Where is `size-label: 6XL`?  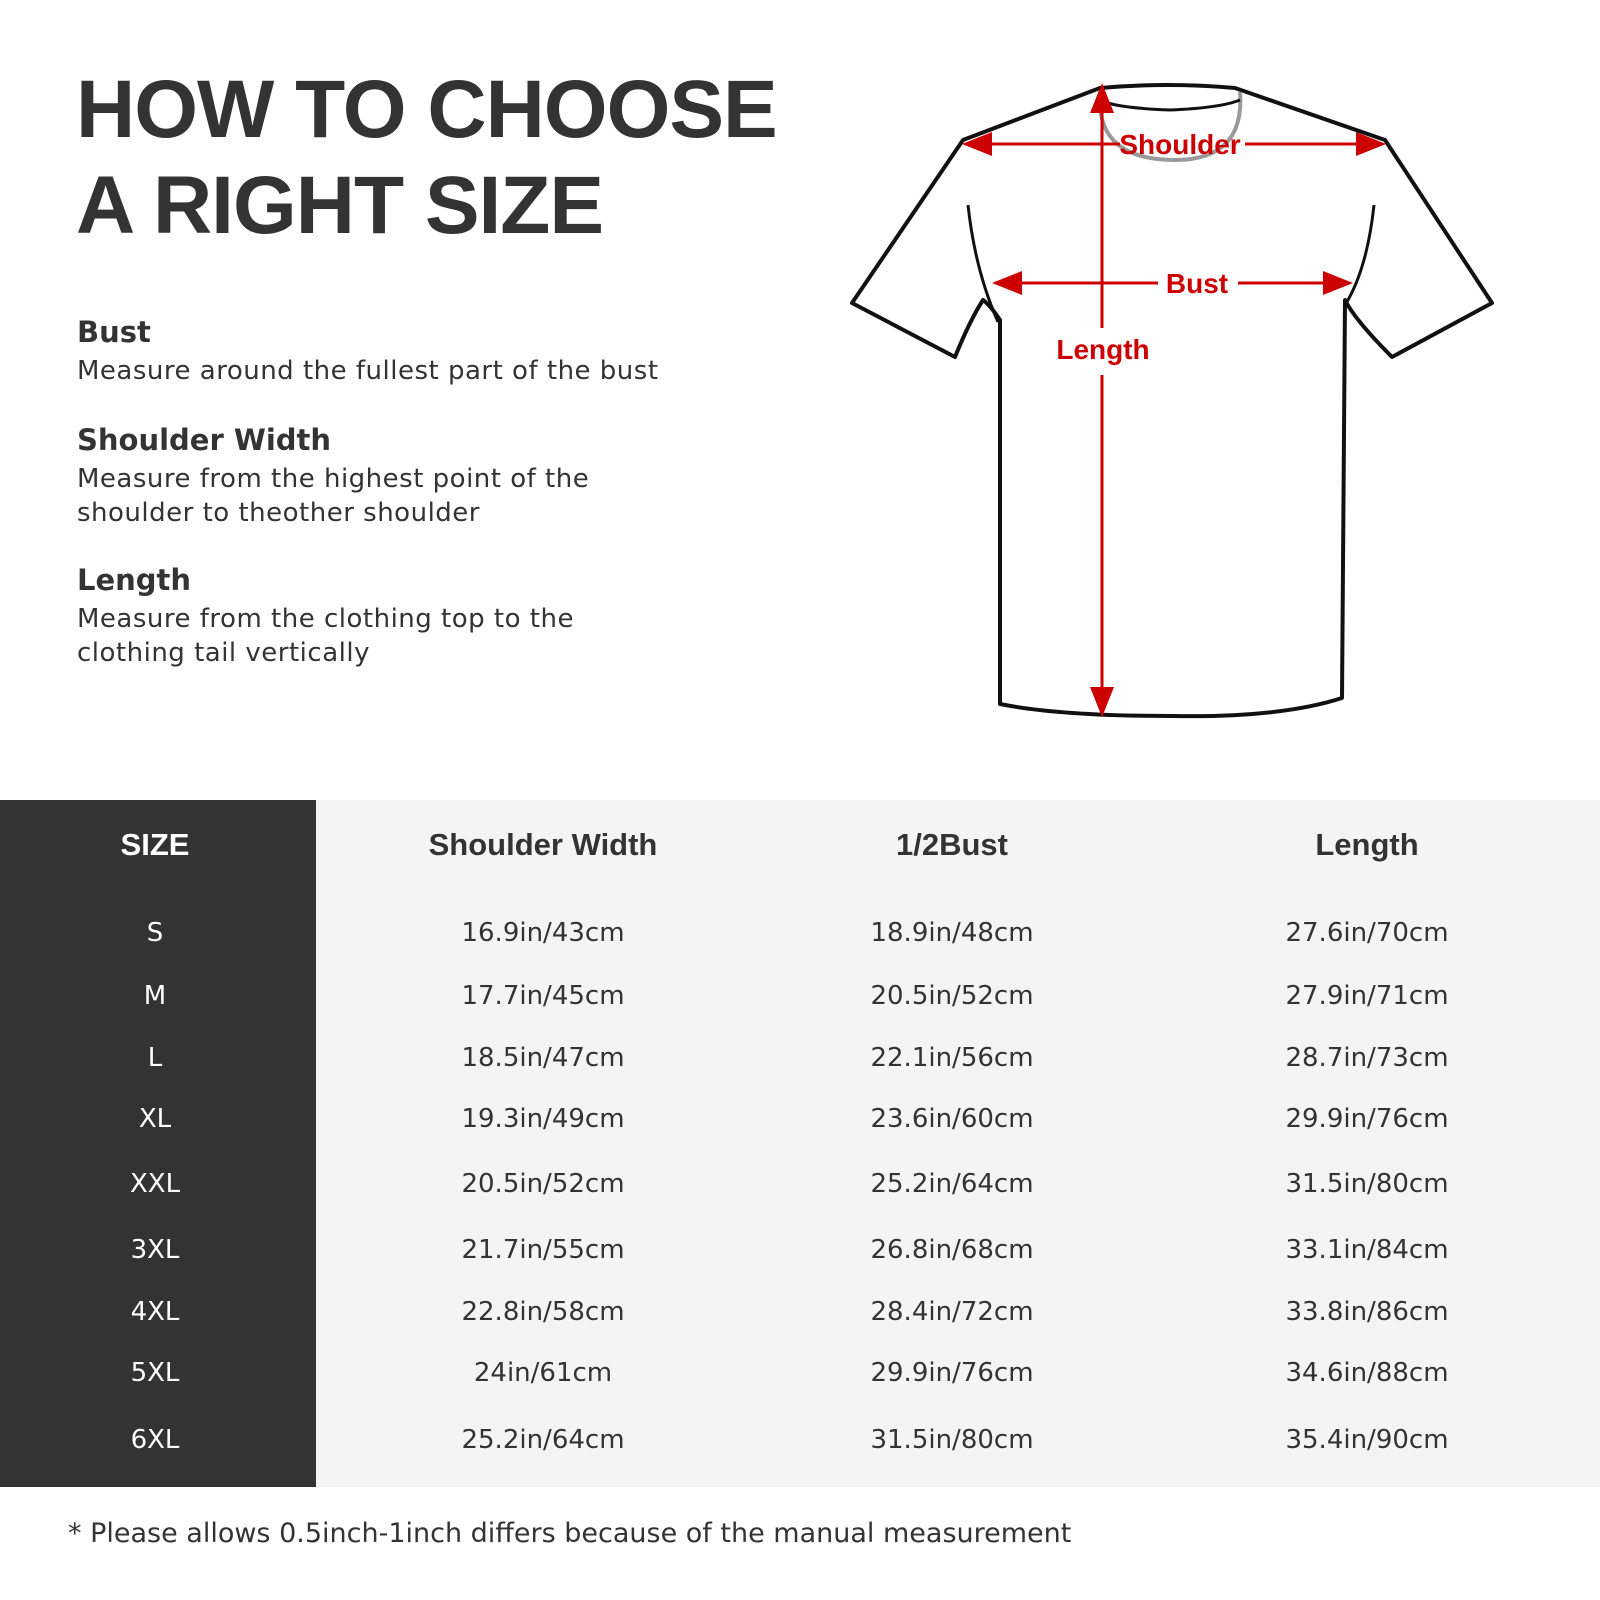 size-label: 6XL is located at coordinates (155, 1440).